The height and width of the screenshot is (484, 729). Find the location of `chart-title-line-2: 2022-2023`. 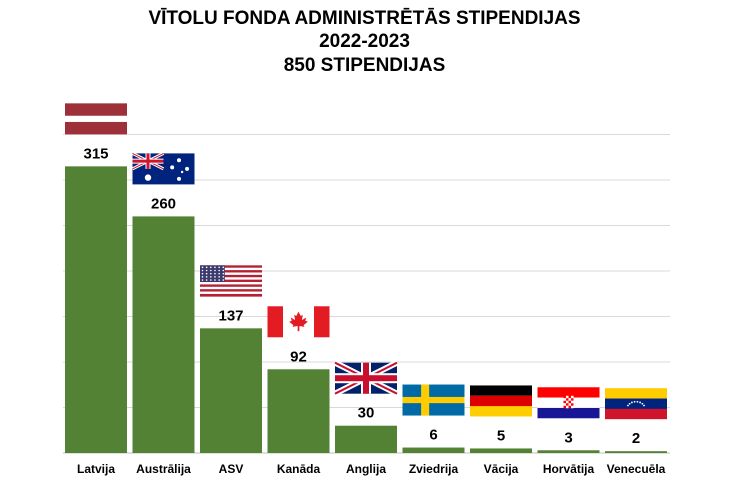

chart-title-line-2: 2022-2023 is located at coordinates (364, 41).